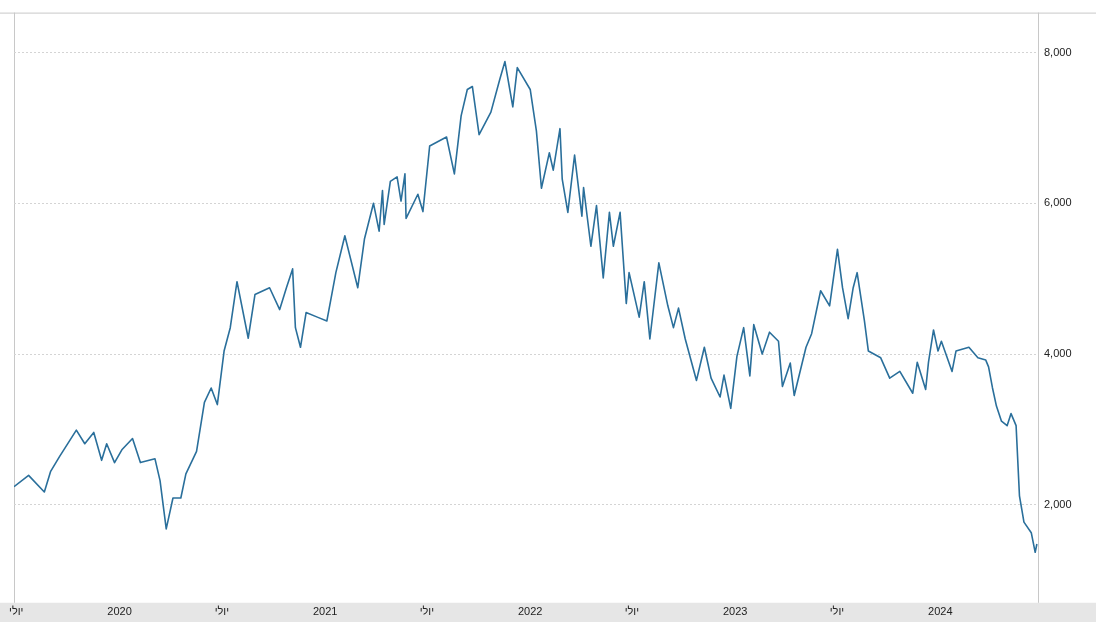 Image resolution: width=1096 pixels, height=622 pixels. Describe the element at coordinates (940, 611) in the screenshot. I see `x-tick-label: 2024` at that location.